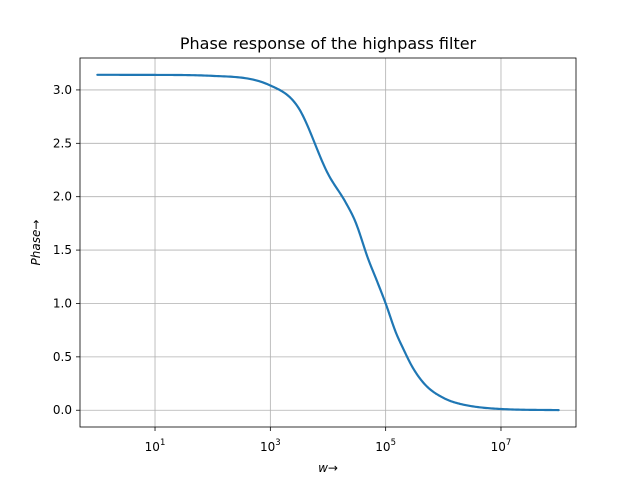 The height and width of the screenshot is (480, 640). Describe the element at coordinates (508, 443) in the screenshot. I see `x-tick-exponent: 7` at that location.